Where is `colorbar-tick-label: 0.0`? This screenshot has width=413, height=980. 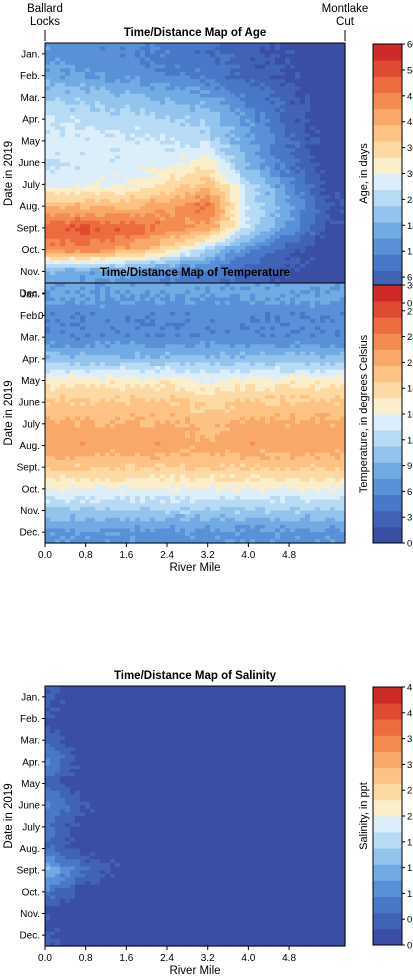 colorbar-tick-label: 0.0 is located at coordinates (410, 304).